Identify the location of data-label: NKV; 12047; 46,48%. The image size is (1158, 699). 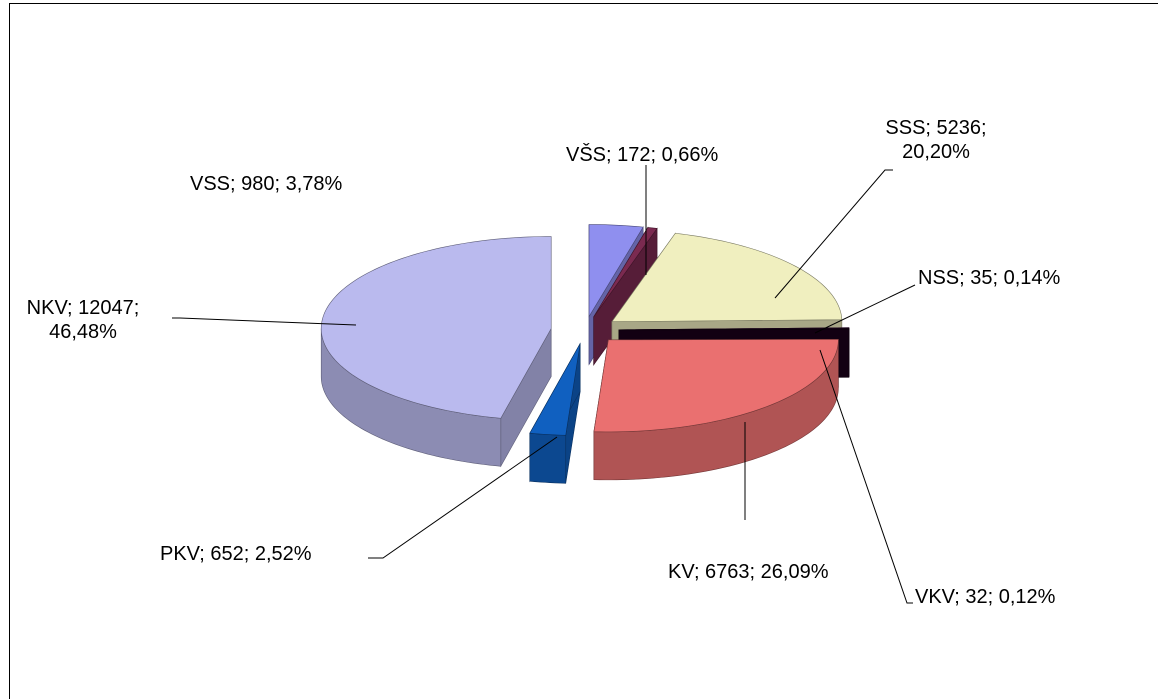
(83, 320).